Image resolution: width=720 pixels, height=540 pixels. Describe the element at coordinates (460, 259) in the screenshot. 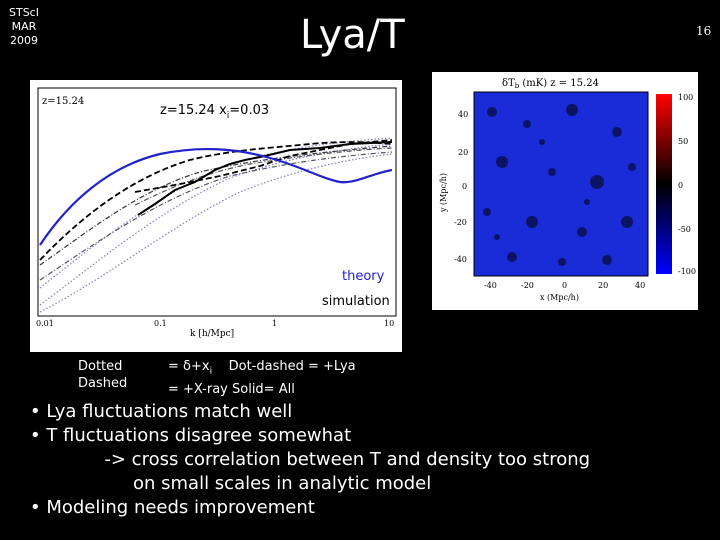

I see `y-tick-label: -40` at that location.